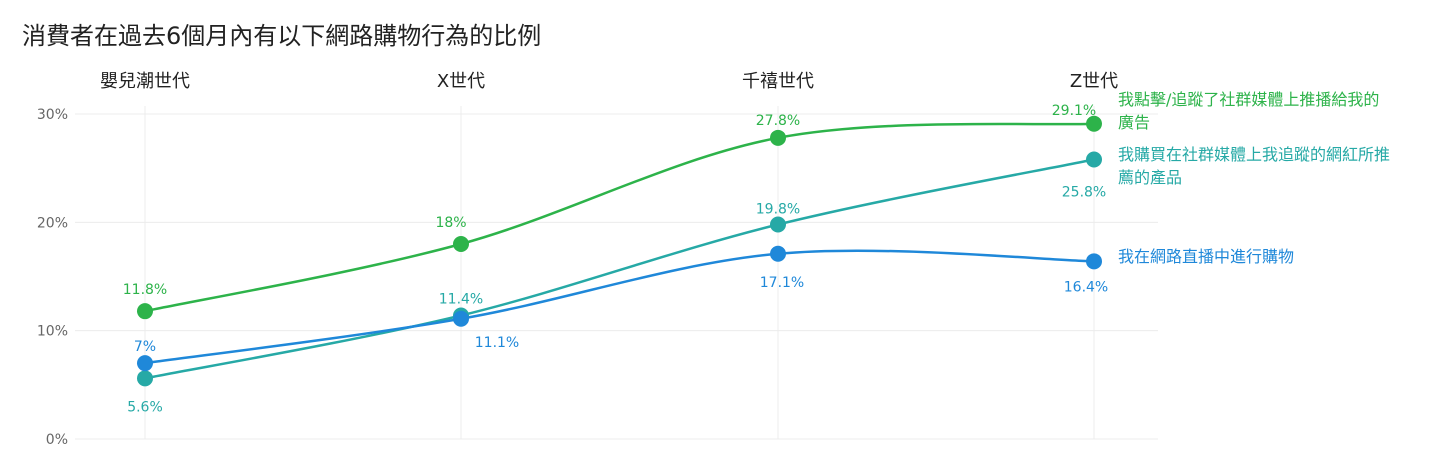 The height and width of the screenshot is (463, 1454). What do you see at coordinates (1084, 193) in the screenshot?
I see `data-label-influencer-purchase: 25.8%` at bounding box center [1084, 193].